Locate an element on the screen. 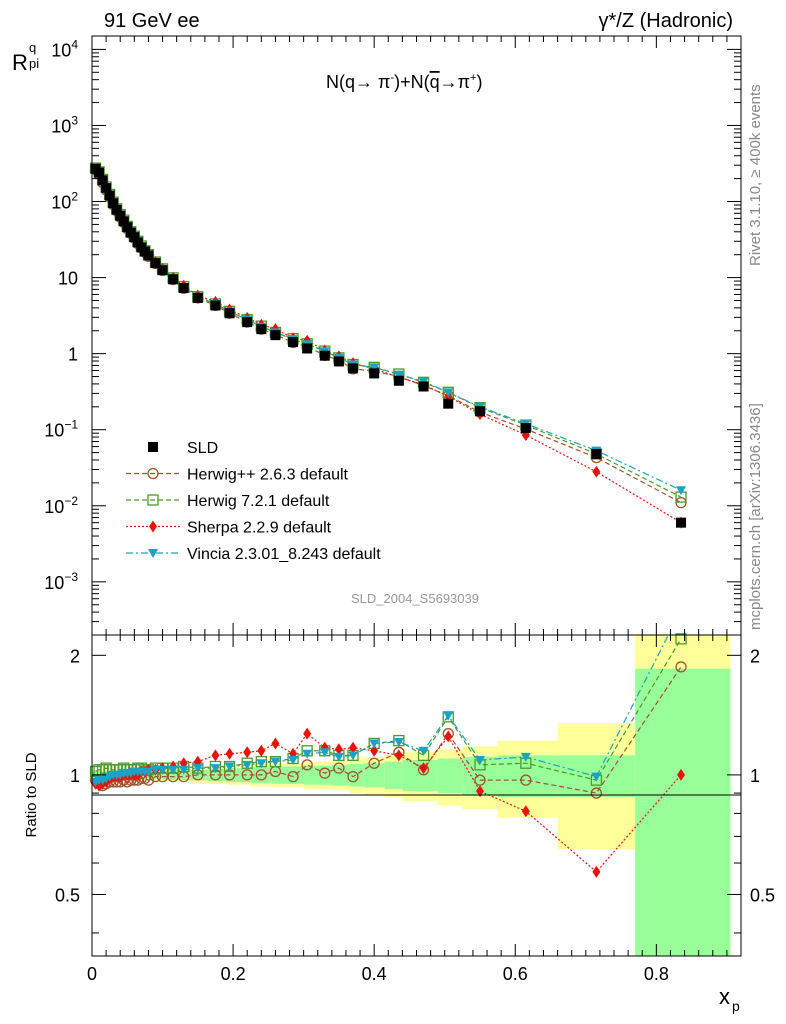 The width and height of the screenshot is (786, 1024). header-right-title: γ*/Z (Hadronic) is located at coordinates (666, 21).